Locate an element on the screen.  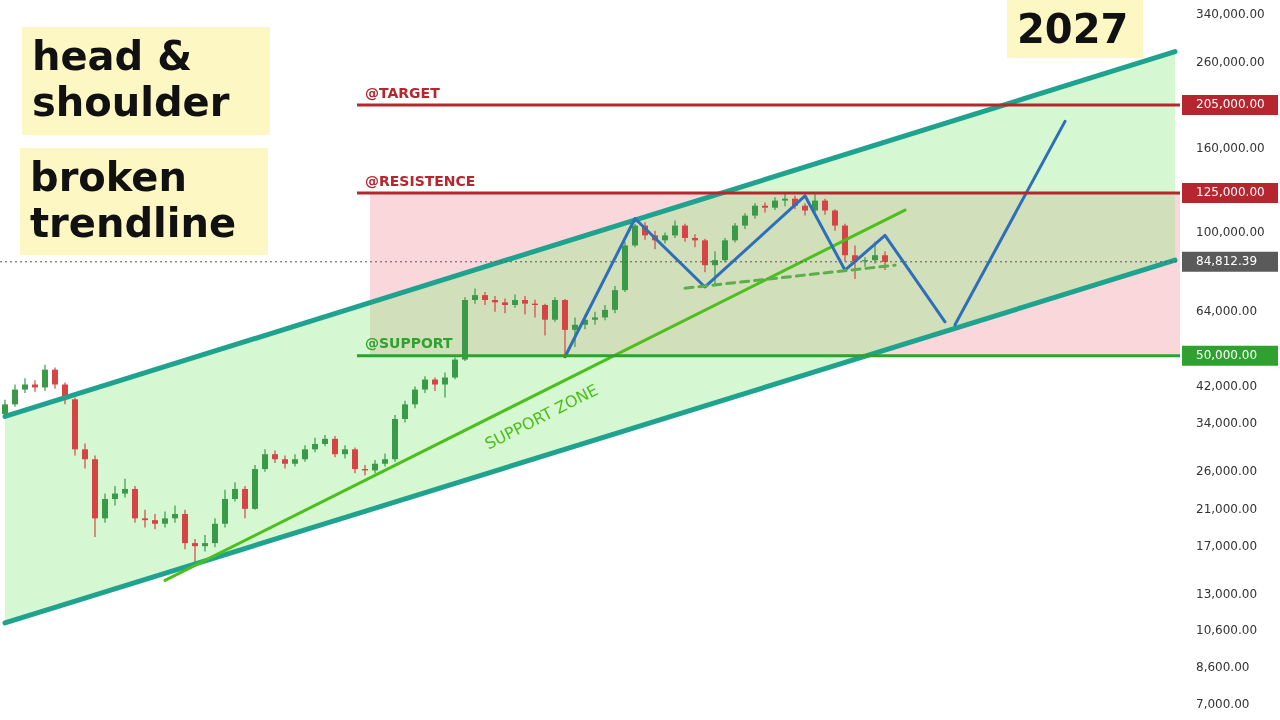
y-tick-label: 205,000.00 is located at coordinates (1230, 104).